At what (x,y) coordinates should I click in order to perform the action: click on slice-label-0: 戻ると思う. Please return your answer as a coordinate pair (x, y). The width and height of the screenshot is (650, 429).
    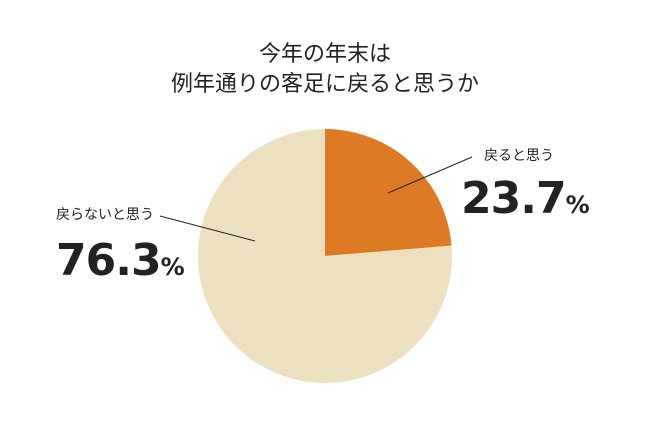
    Looking at the image, I should click on (519, 156).